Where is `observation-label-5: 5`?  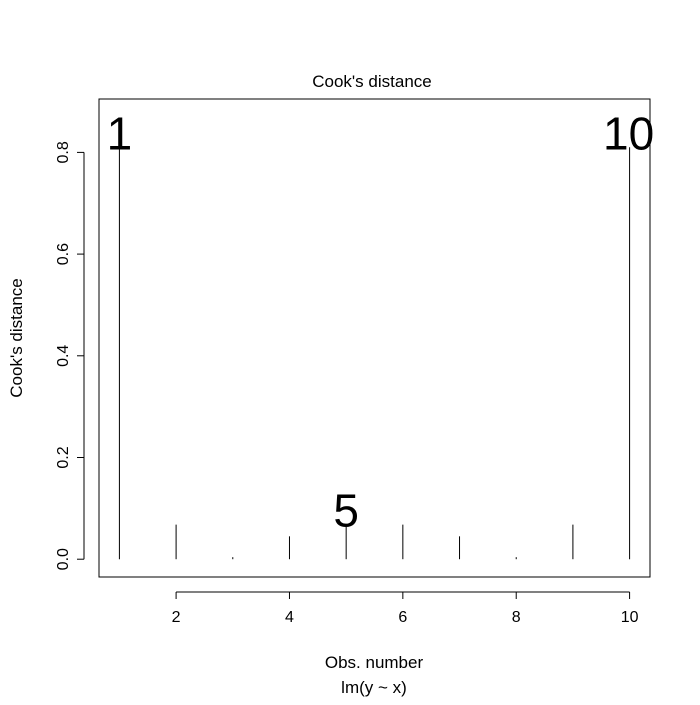
observation-label-5: 5 is located at coordinates (346, 511).